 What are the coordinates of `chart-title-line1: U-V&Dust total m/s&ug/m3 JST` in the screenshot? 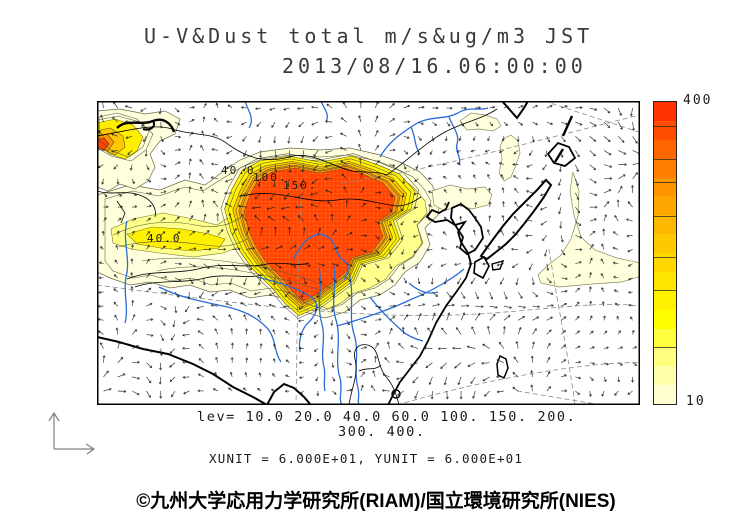 It's located at (369, 36).